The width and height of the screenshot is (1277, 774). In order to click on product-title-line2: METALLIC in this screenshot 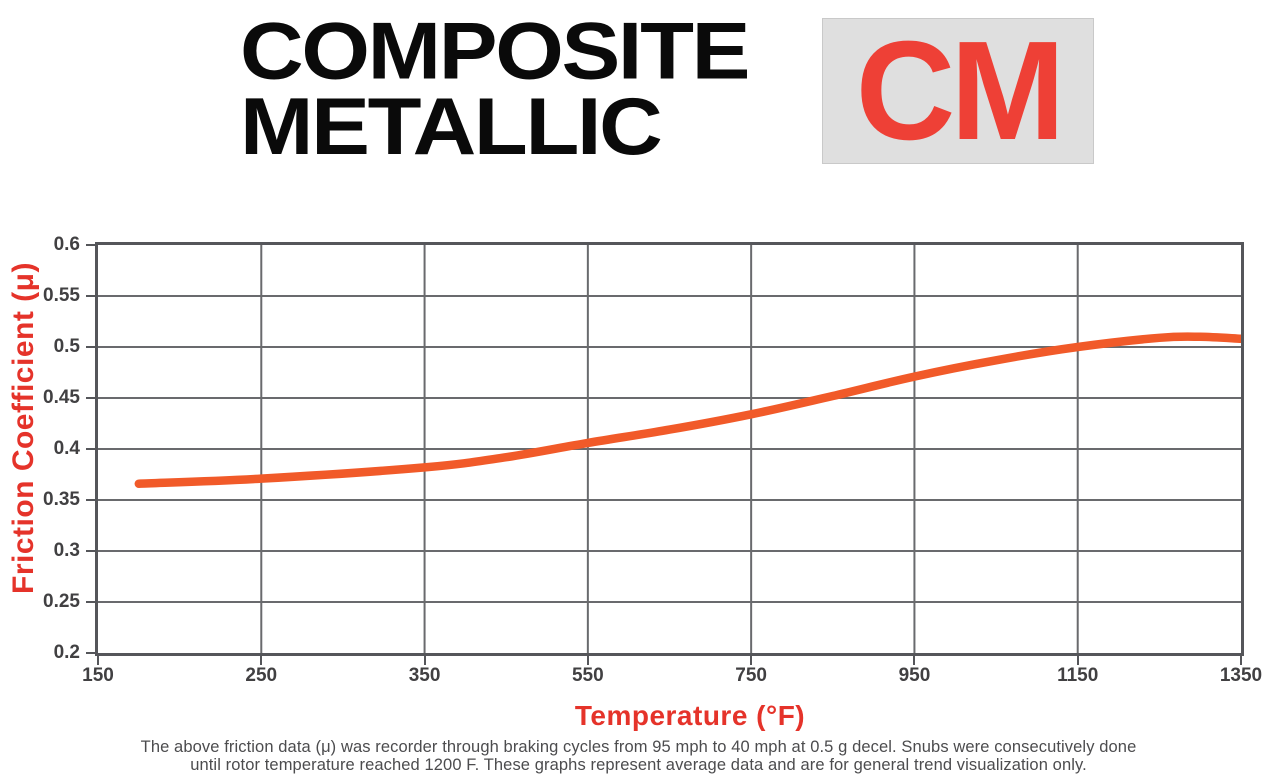, I will do `click(451, 126)`.